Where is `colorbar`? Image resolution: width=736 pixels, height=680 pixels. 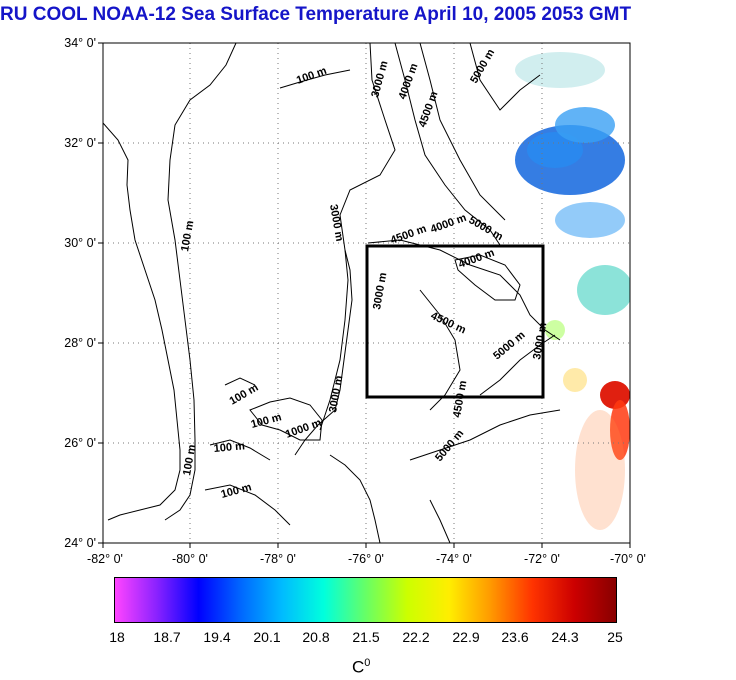 colorbar is located at coordinates (365, 600).